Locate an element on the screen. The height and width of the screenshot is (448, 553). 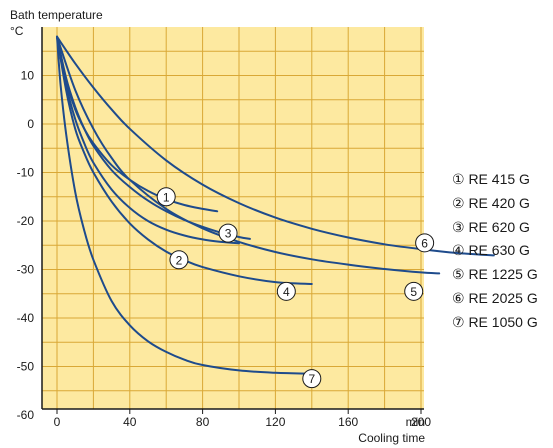
callout-number: 6 is located at coordinates (424, 243).